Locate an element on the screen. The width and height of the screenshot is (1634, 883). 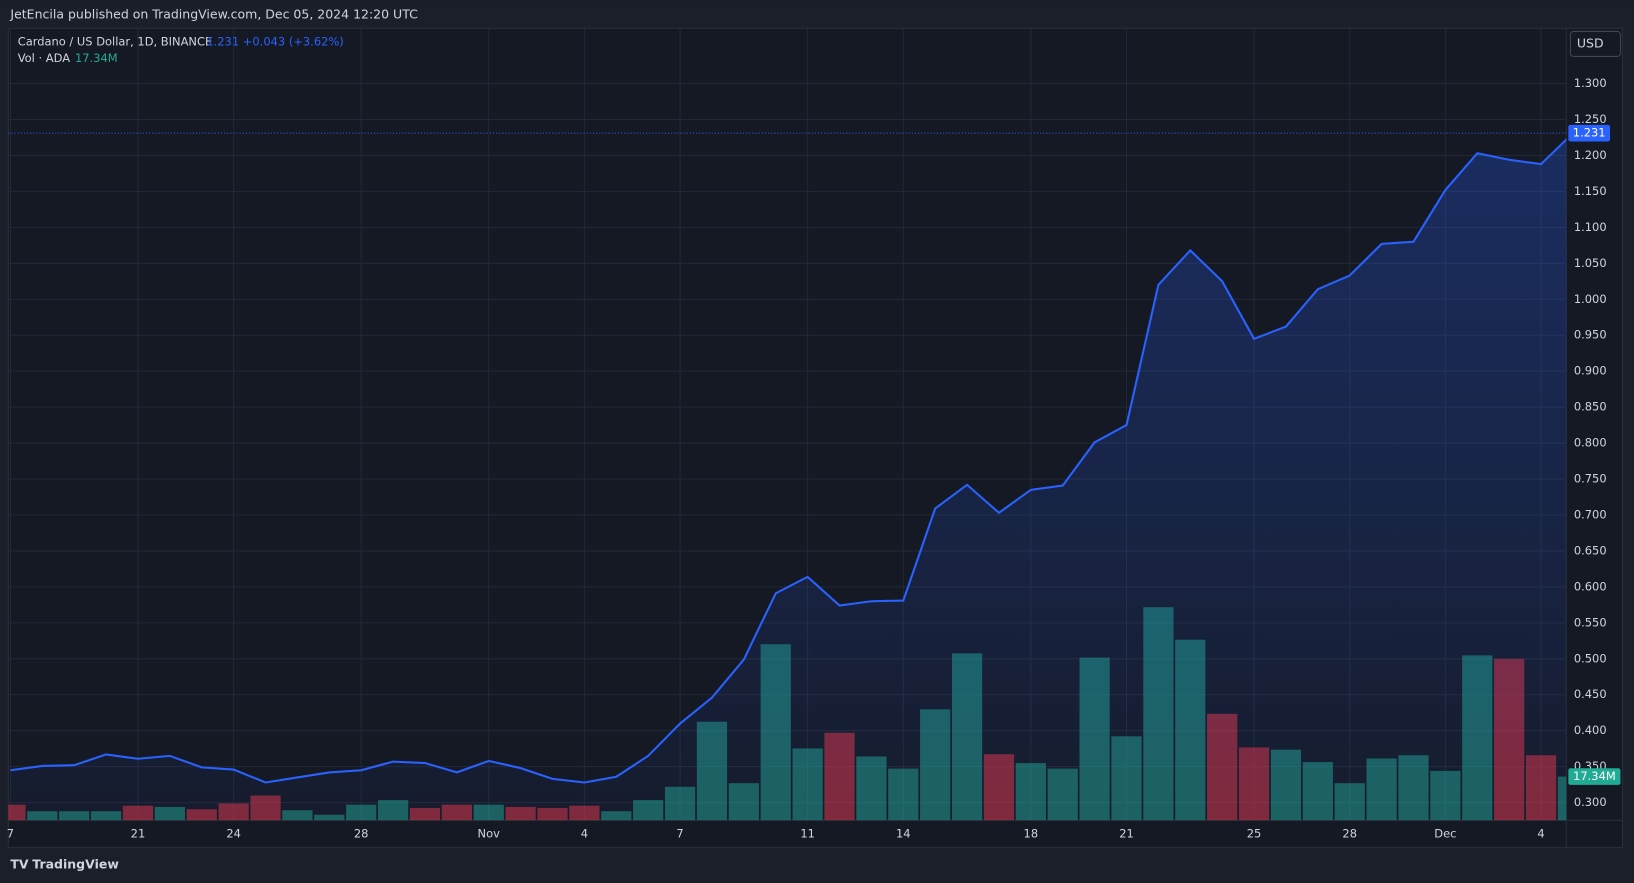
currency-box is located at coordinates (1595, 43).